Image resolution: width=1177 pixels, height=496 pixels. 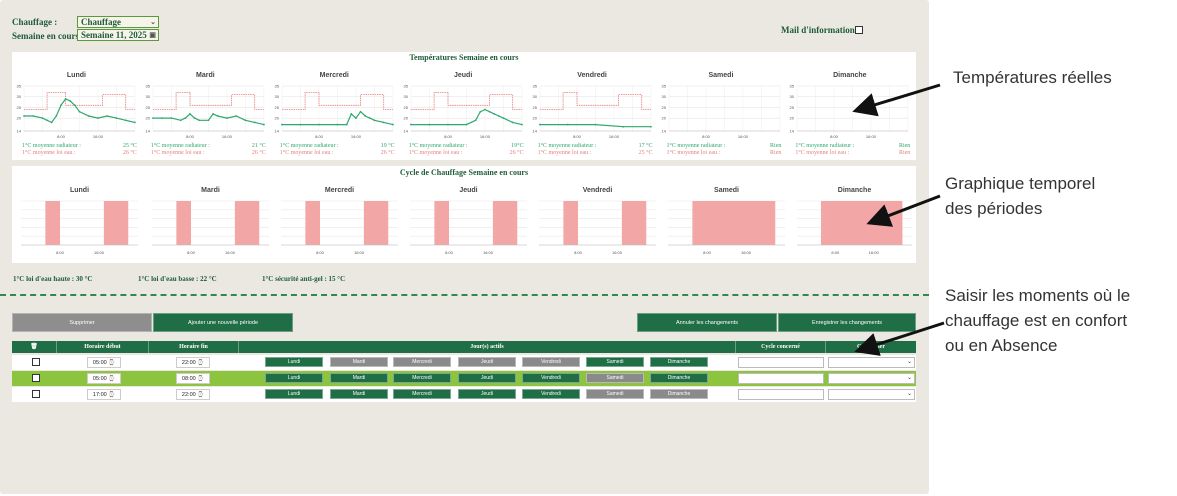 What do you see at coordinates (464, 172) in the screenshot?
I see `cycle-title: Cycle de Chauffage Semaine en cours` at bounding box center [464, 172].